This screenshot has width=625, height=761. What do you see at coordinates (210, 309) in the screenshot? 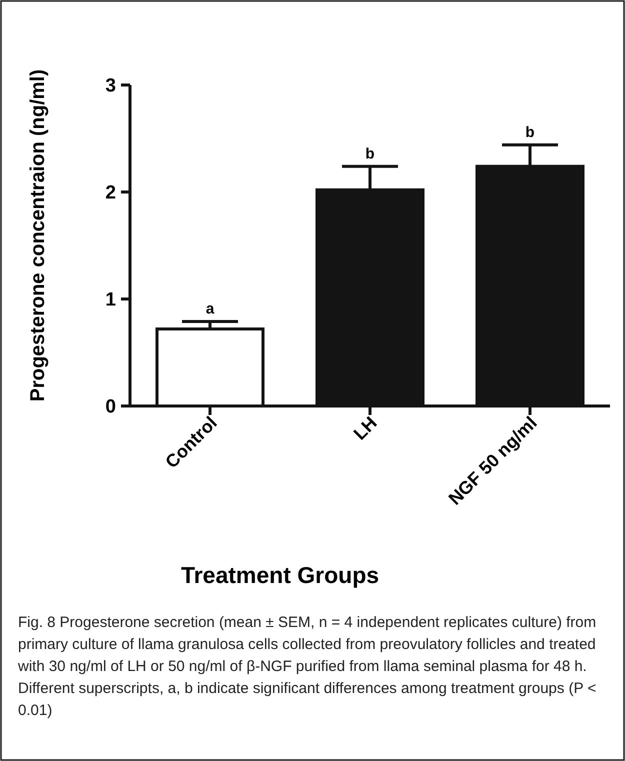
I see `annotation: a` at bounding box center [210, 309].